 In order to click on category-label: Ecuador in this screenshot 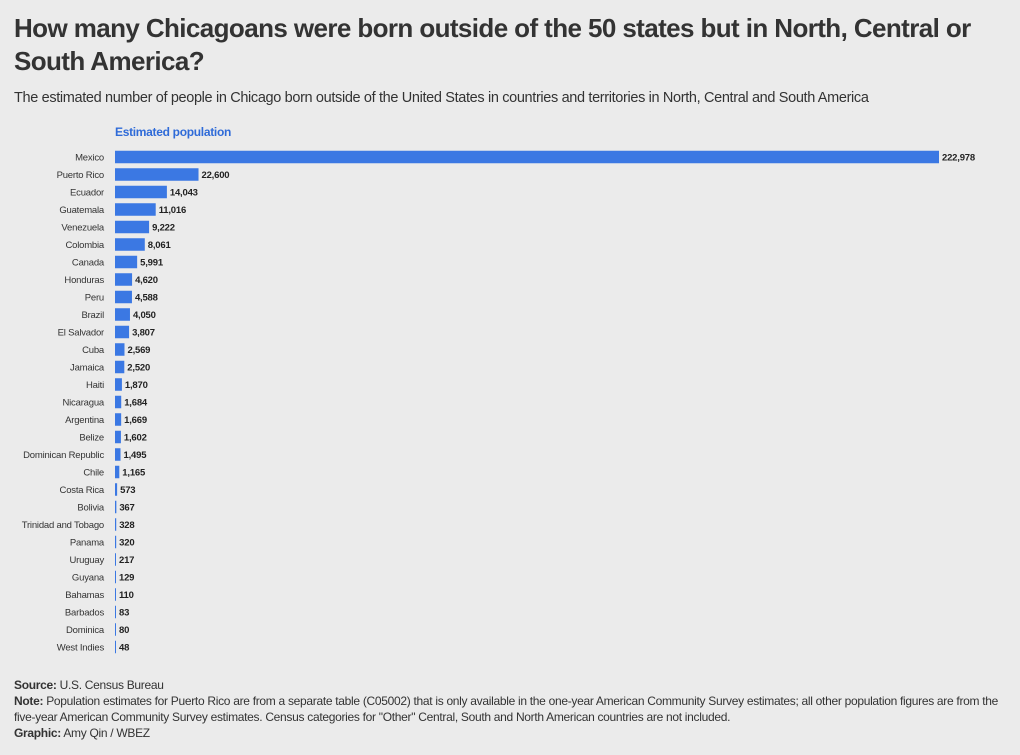, I will do `click(87, 193)`.